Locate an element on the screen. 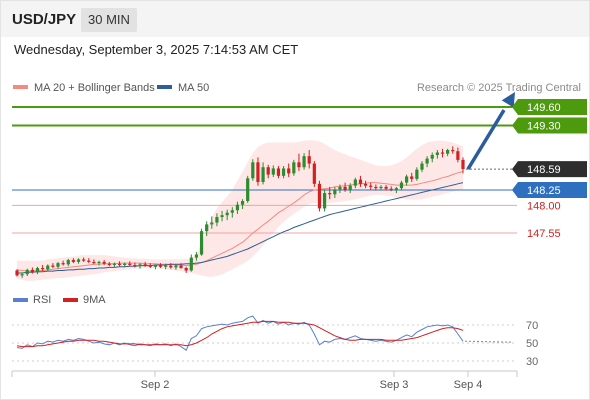 The width and height of the screenshot is (590, 400). symbol-label: USD/JPY is located at coordinates (44, 19).